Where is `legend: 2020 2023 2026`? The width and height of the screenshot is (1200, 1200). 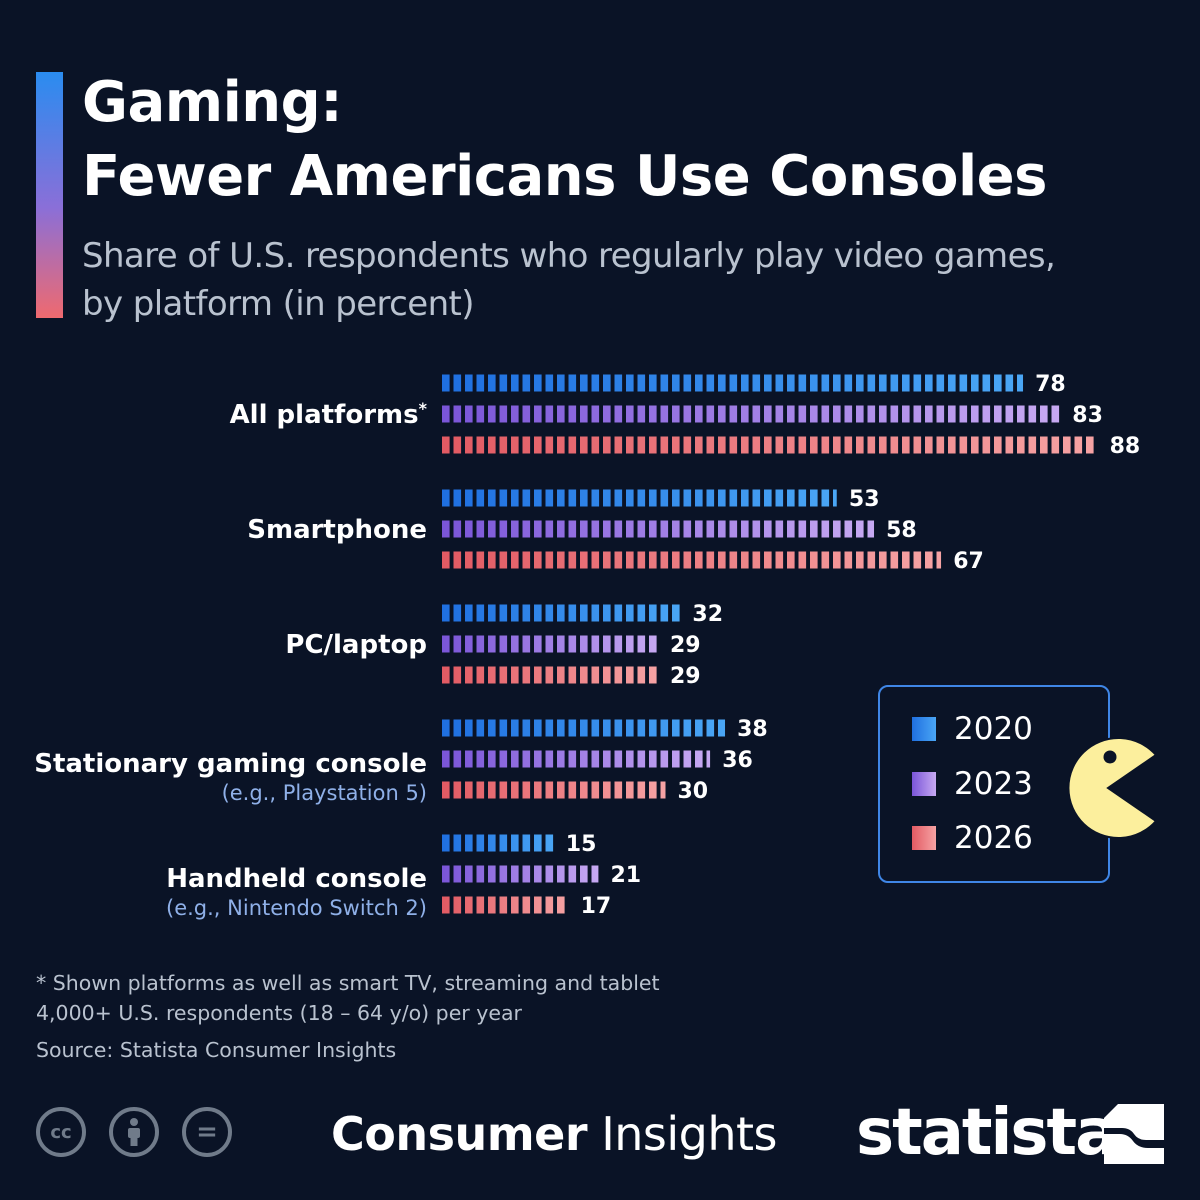
legend: 2020 2023 2026 is located at coordinates (994, 784).